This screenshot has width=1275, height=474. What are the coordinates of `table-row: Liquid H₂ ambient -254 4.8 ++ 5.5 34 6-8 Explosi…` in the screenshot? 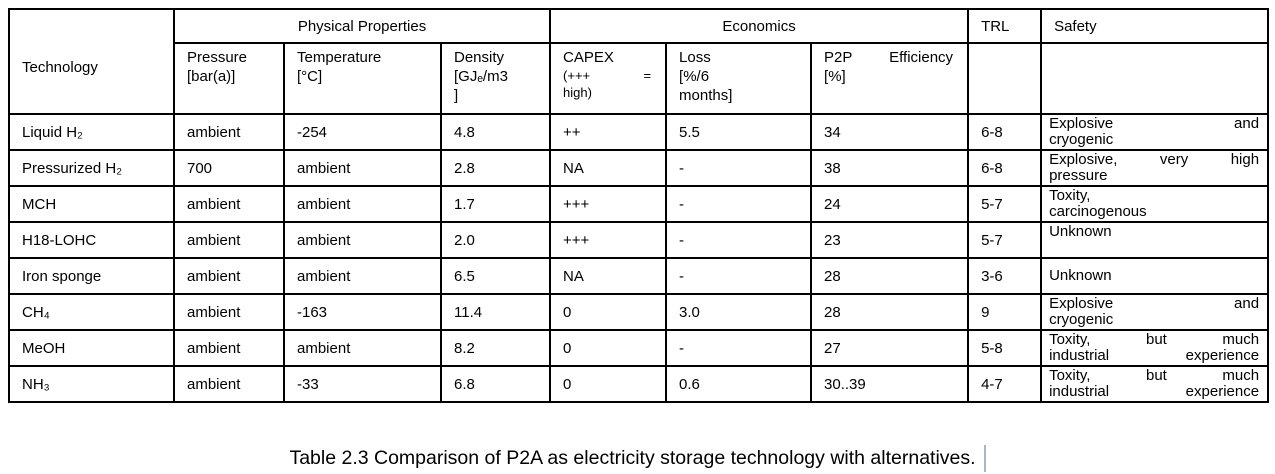 It's located at (639, 132).